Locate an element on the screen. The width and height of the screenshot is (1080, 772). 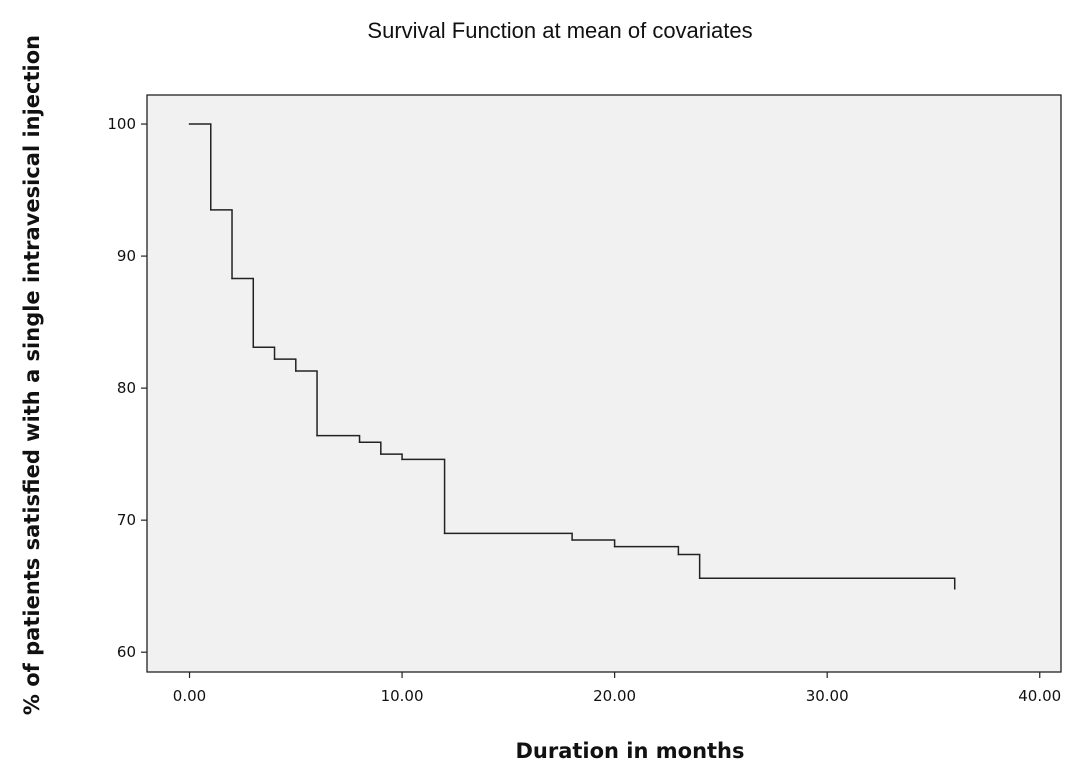
x-tick-label: 10.00 is located at coordinates (402, 696).